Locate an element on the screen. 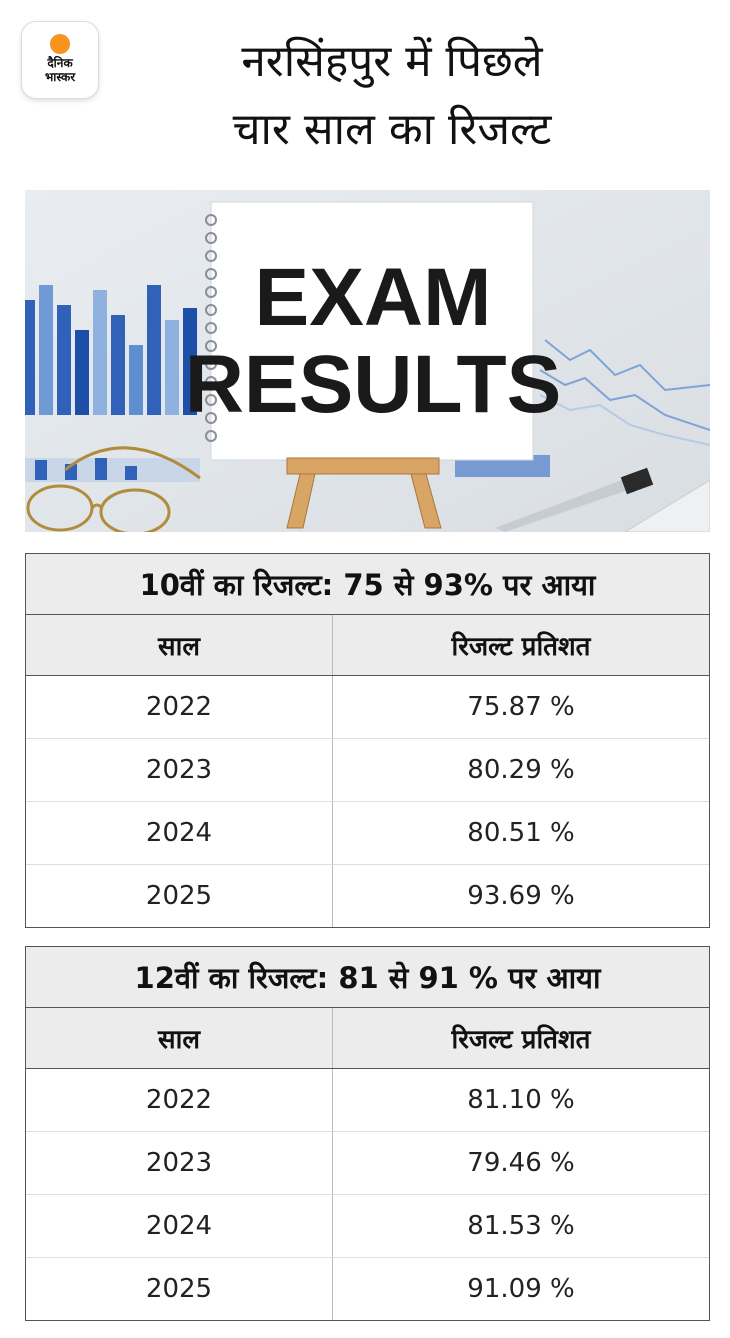  table-row: 2025 91.09 % is located at coordinates (367, 1289).